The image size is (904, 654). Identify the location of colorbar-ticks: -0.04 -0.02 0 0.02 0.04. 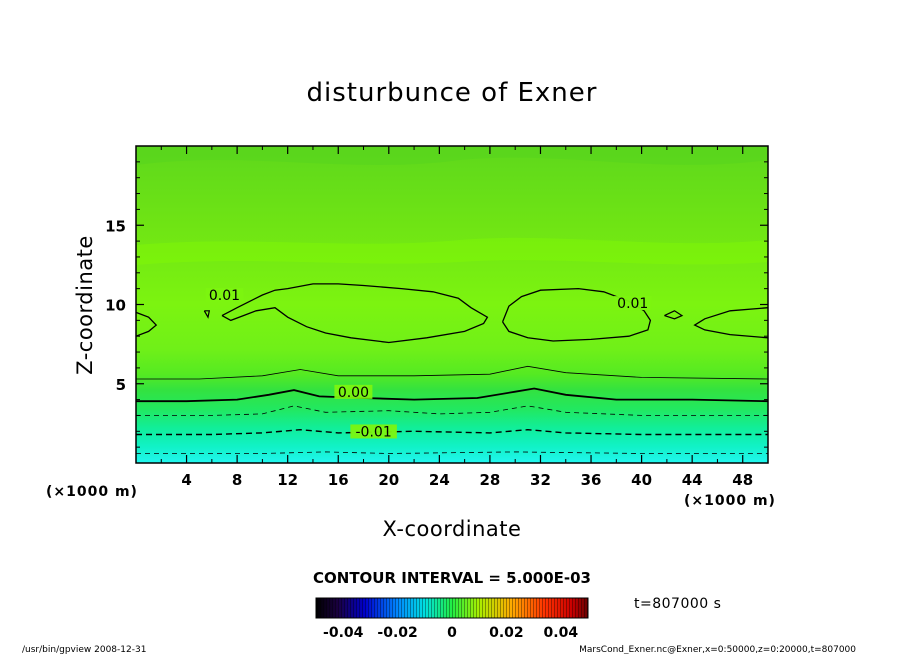
(450, 633).